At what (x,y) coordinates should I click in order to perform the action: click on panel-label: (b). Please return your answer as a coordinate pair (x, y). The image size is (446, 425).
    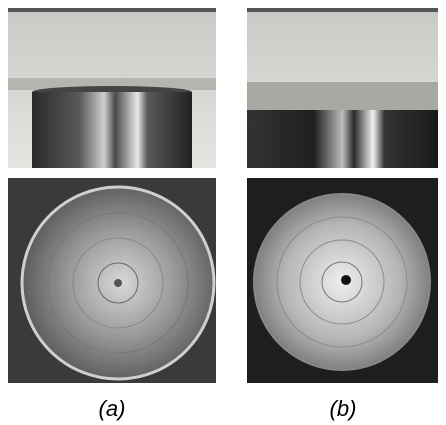
    Looking at the image, I should click on (343, 408).